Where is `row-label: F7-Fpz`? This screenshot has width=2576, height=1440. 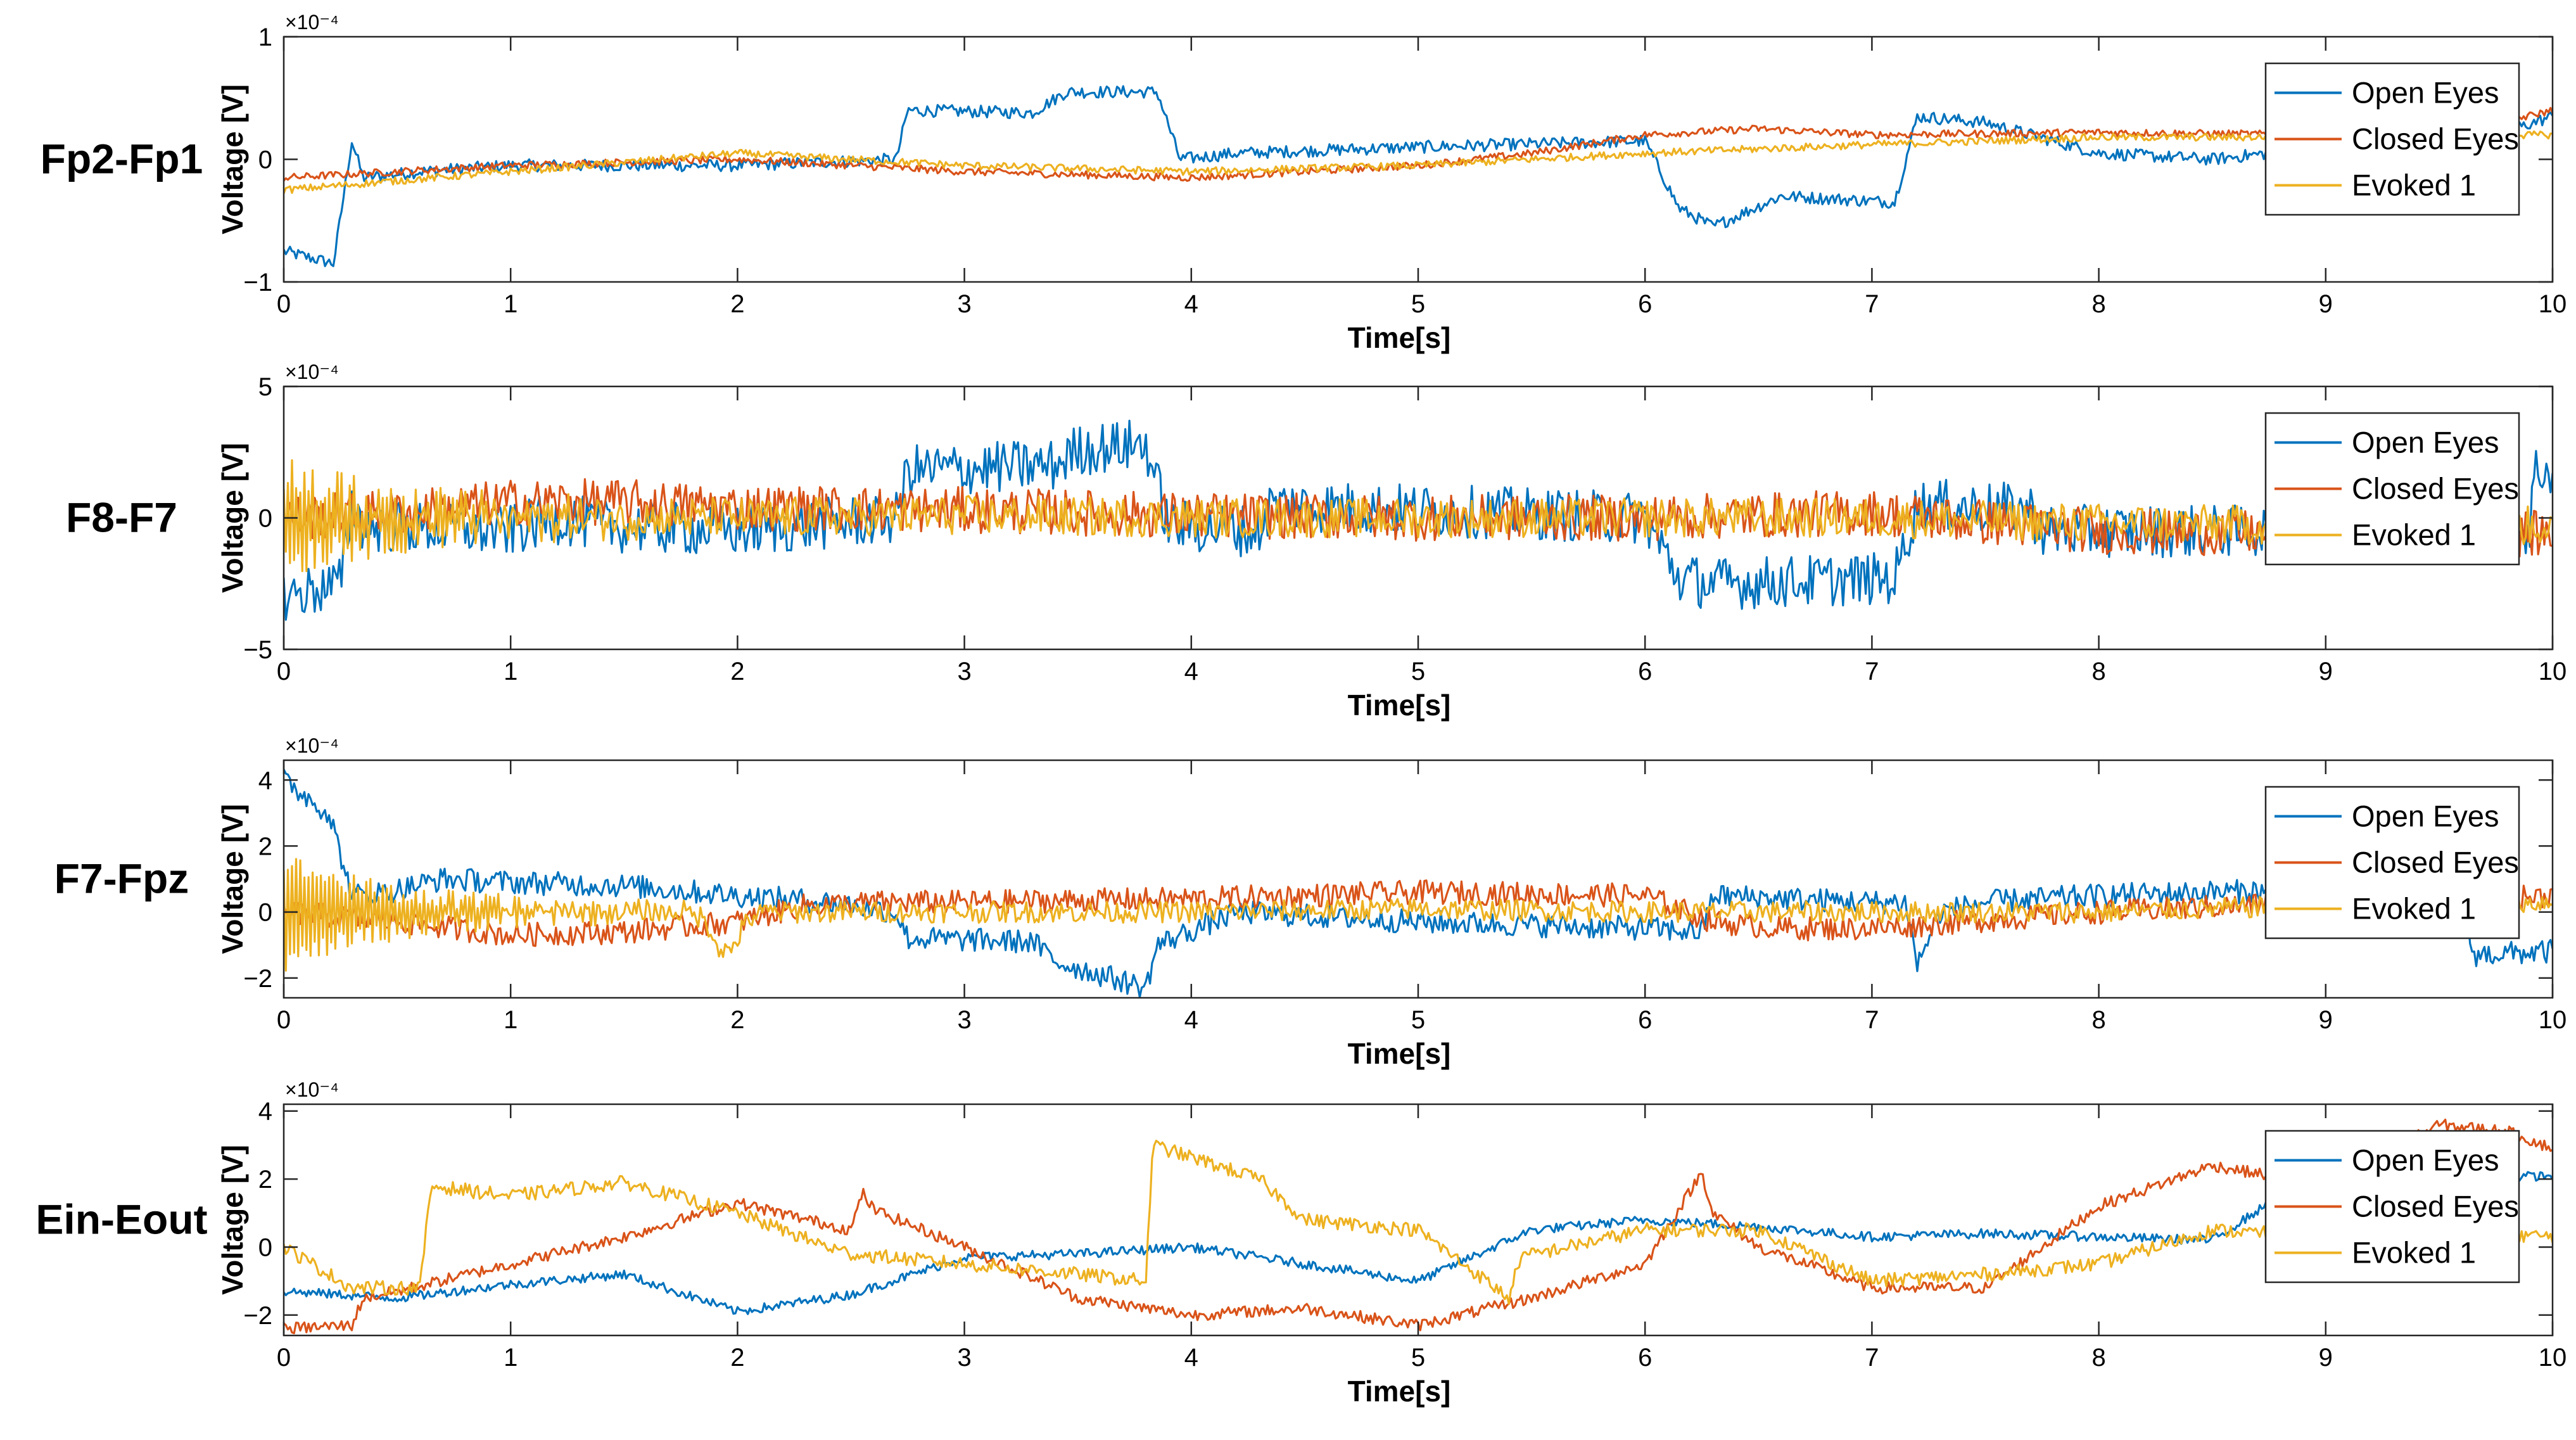 row-label: F7-Fpz is located at coordinates (121, 878).